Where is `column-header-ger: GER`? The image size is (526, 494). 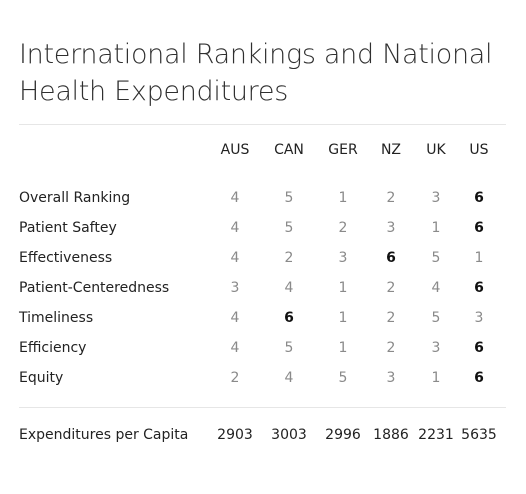 column-header-ger: GER is located at coordinates (343, 150).